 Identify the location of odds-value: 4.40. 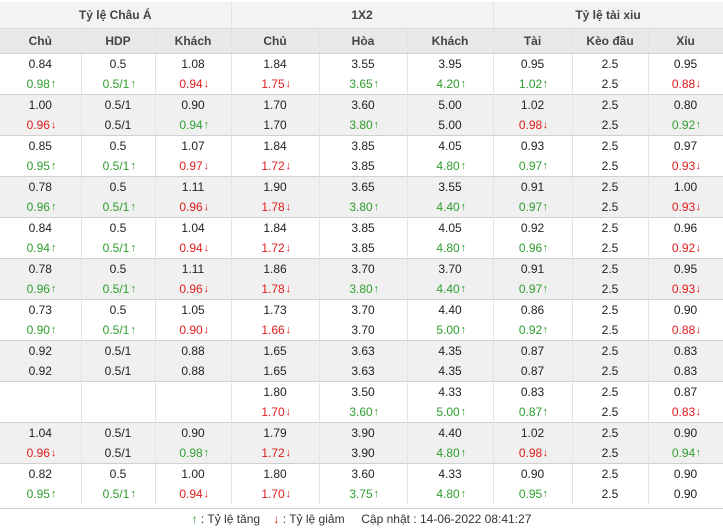
(450, 433).